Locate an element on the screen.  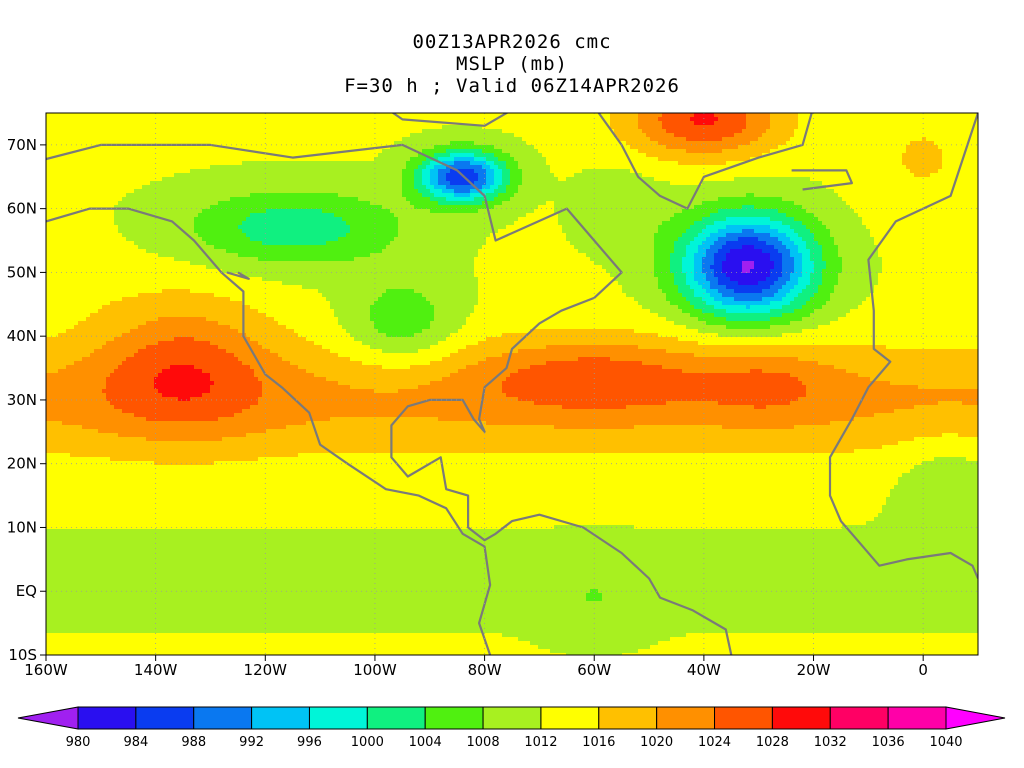
lon-tick-label: 40W is located at coordinates (704, 670).